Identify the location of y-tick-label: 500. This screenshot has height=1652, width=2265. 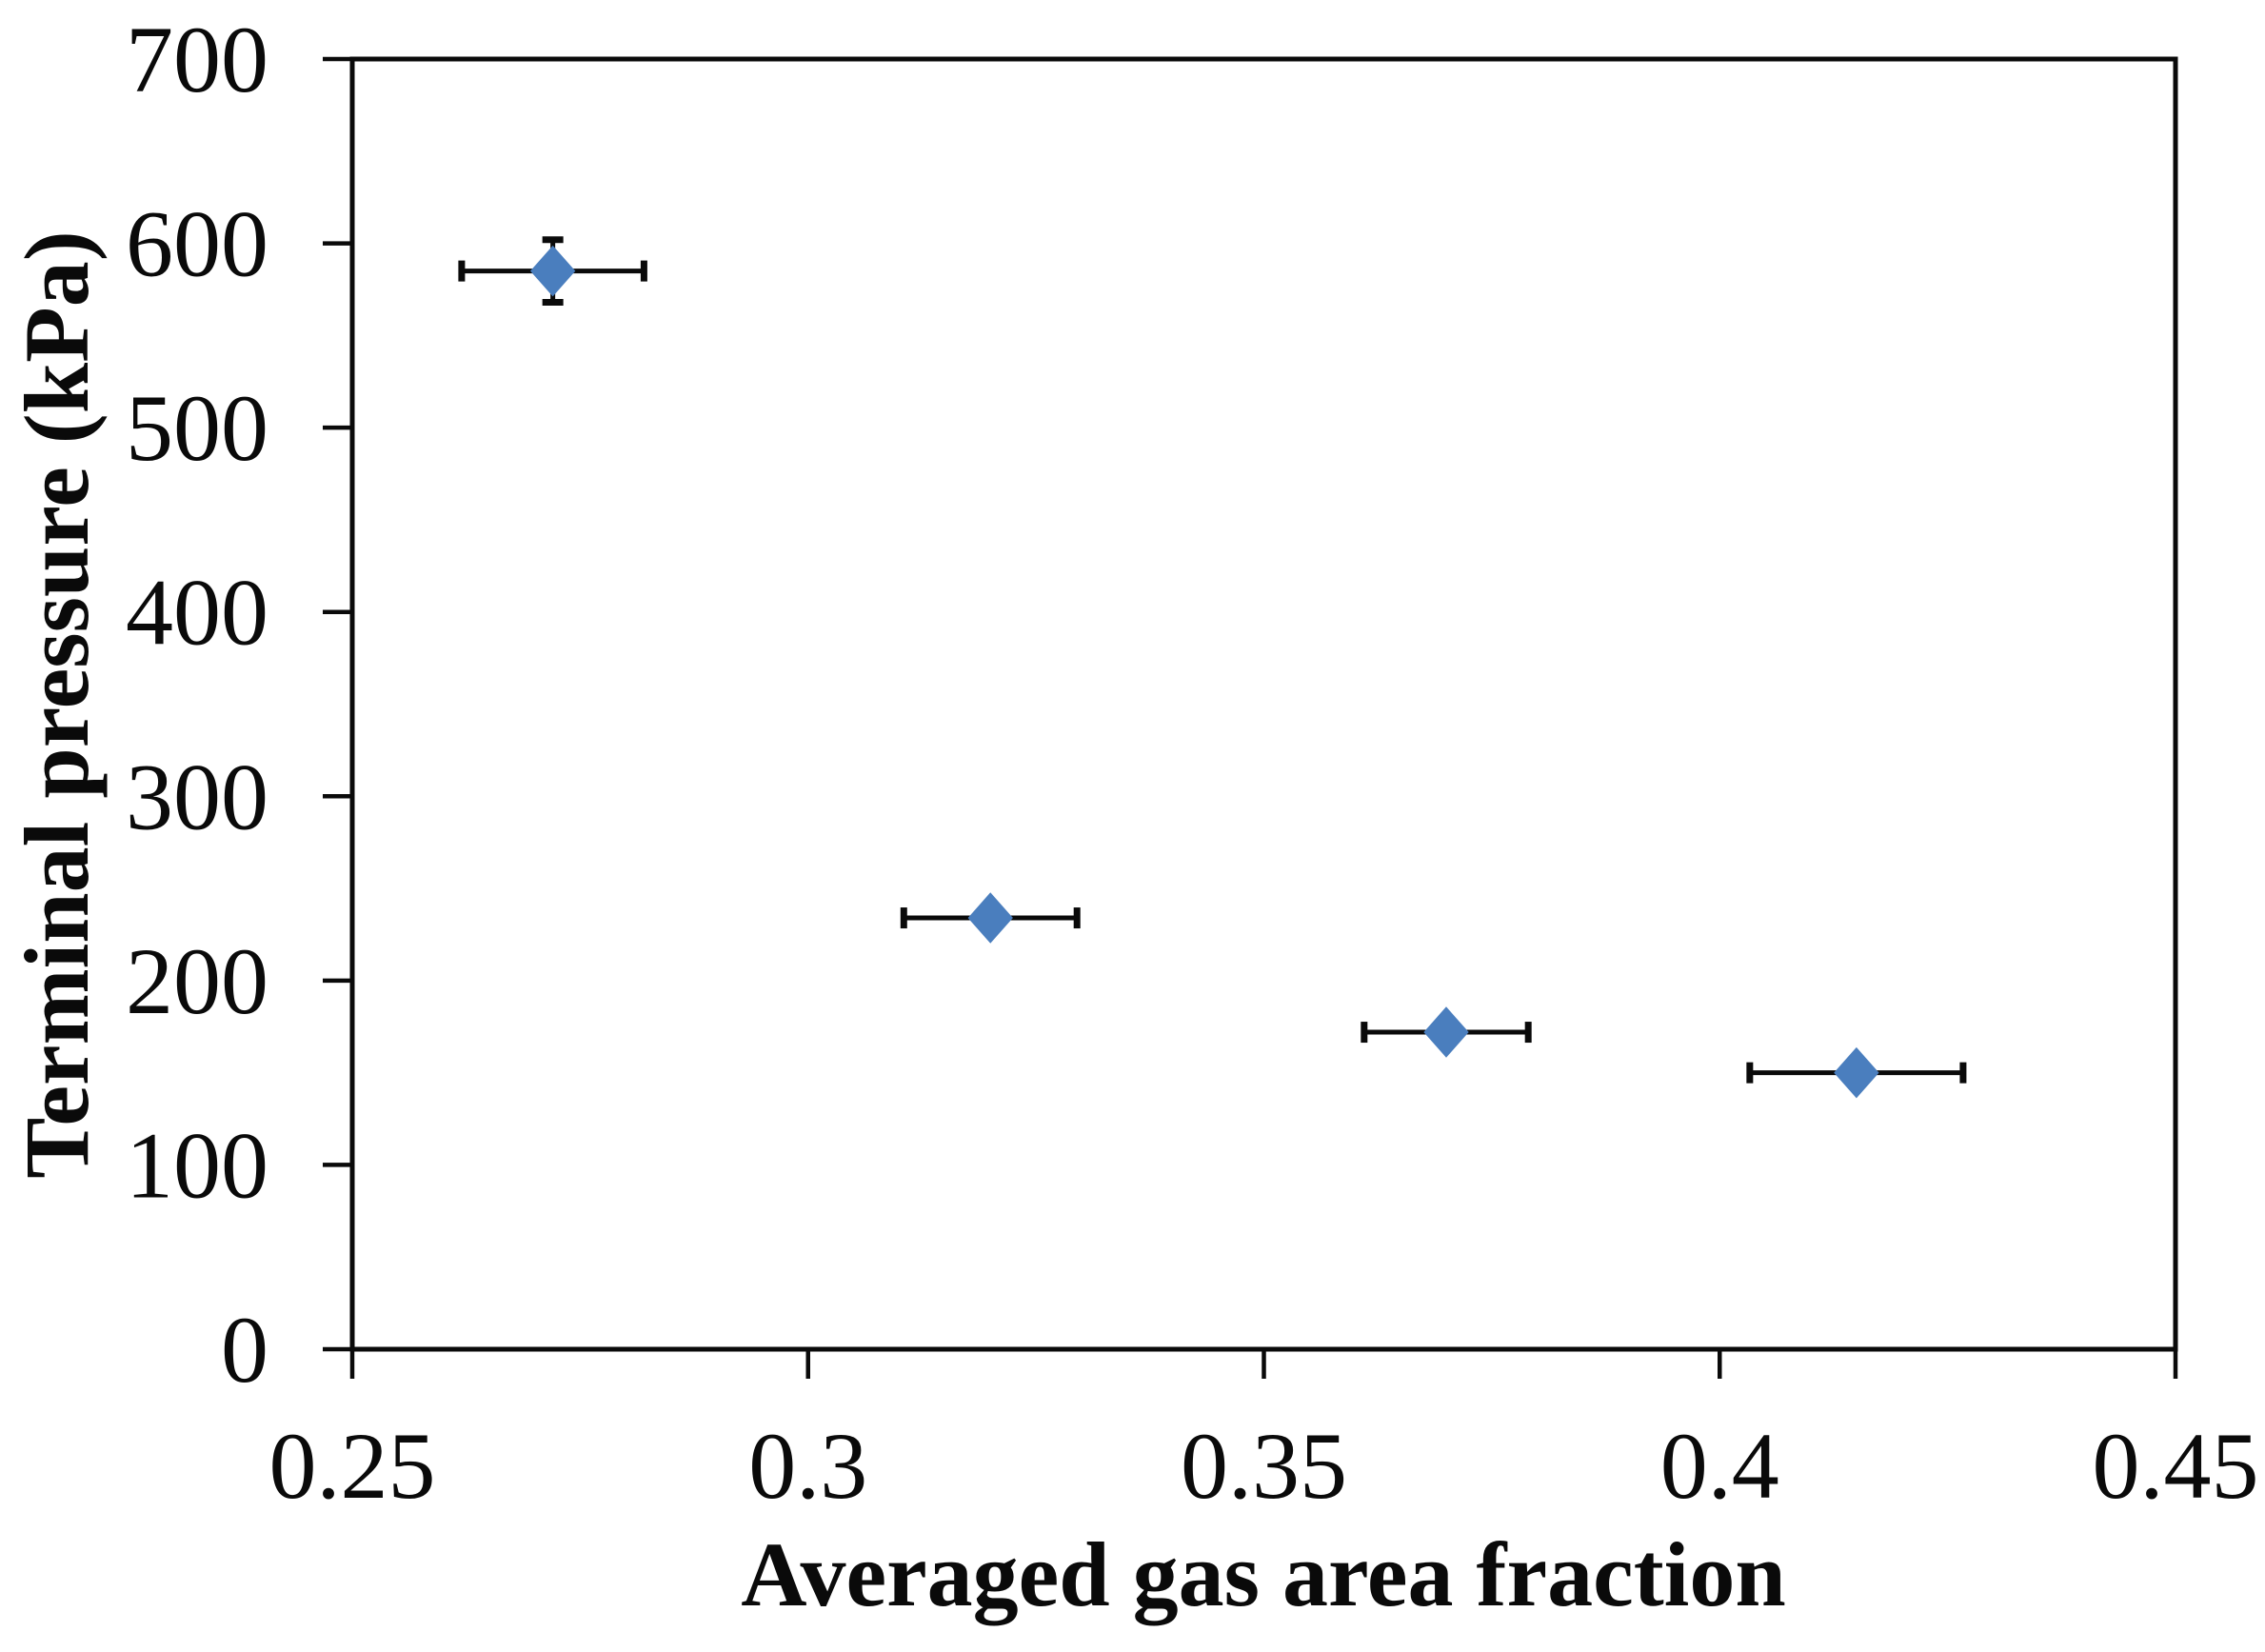
(197, 428).